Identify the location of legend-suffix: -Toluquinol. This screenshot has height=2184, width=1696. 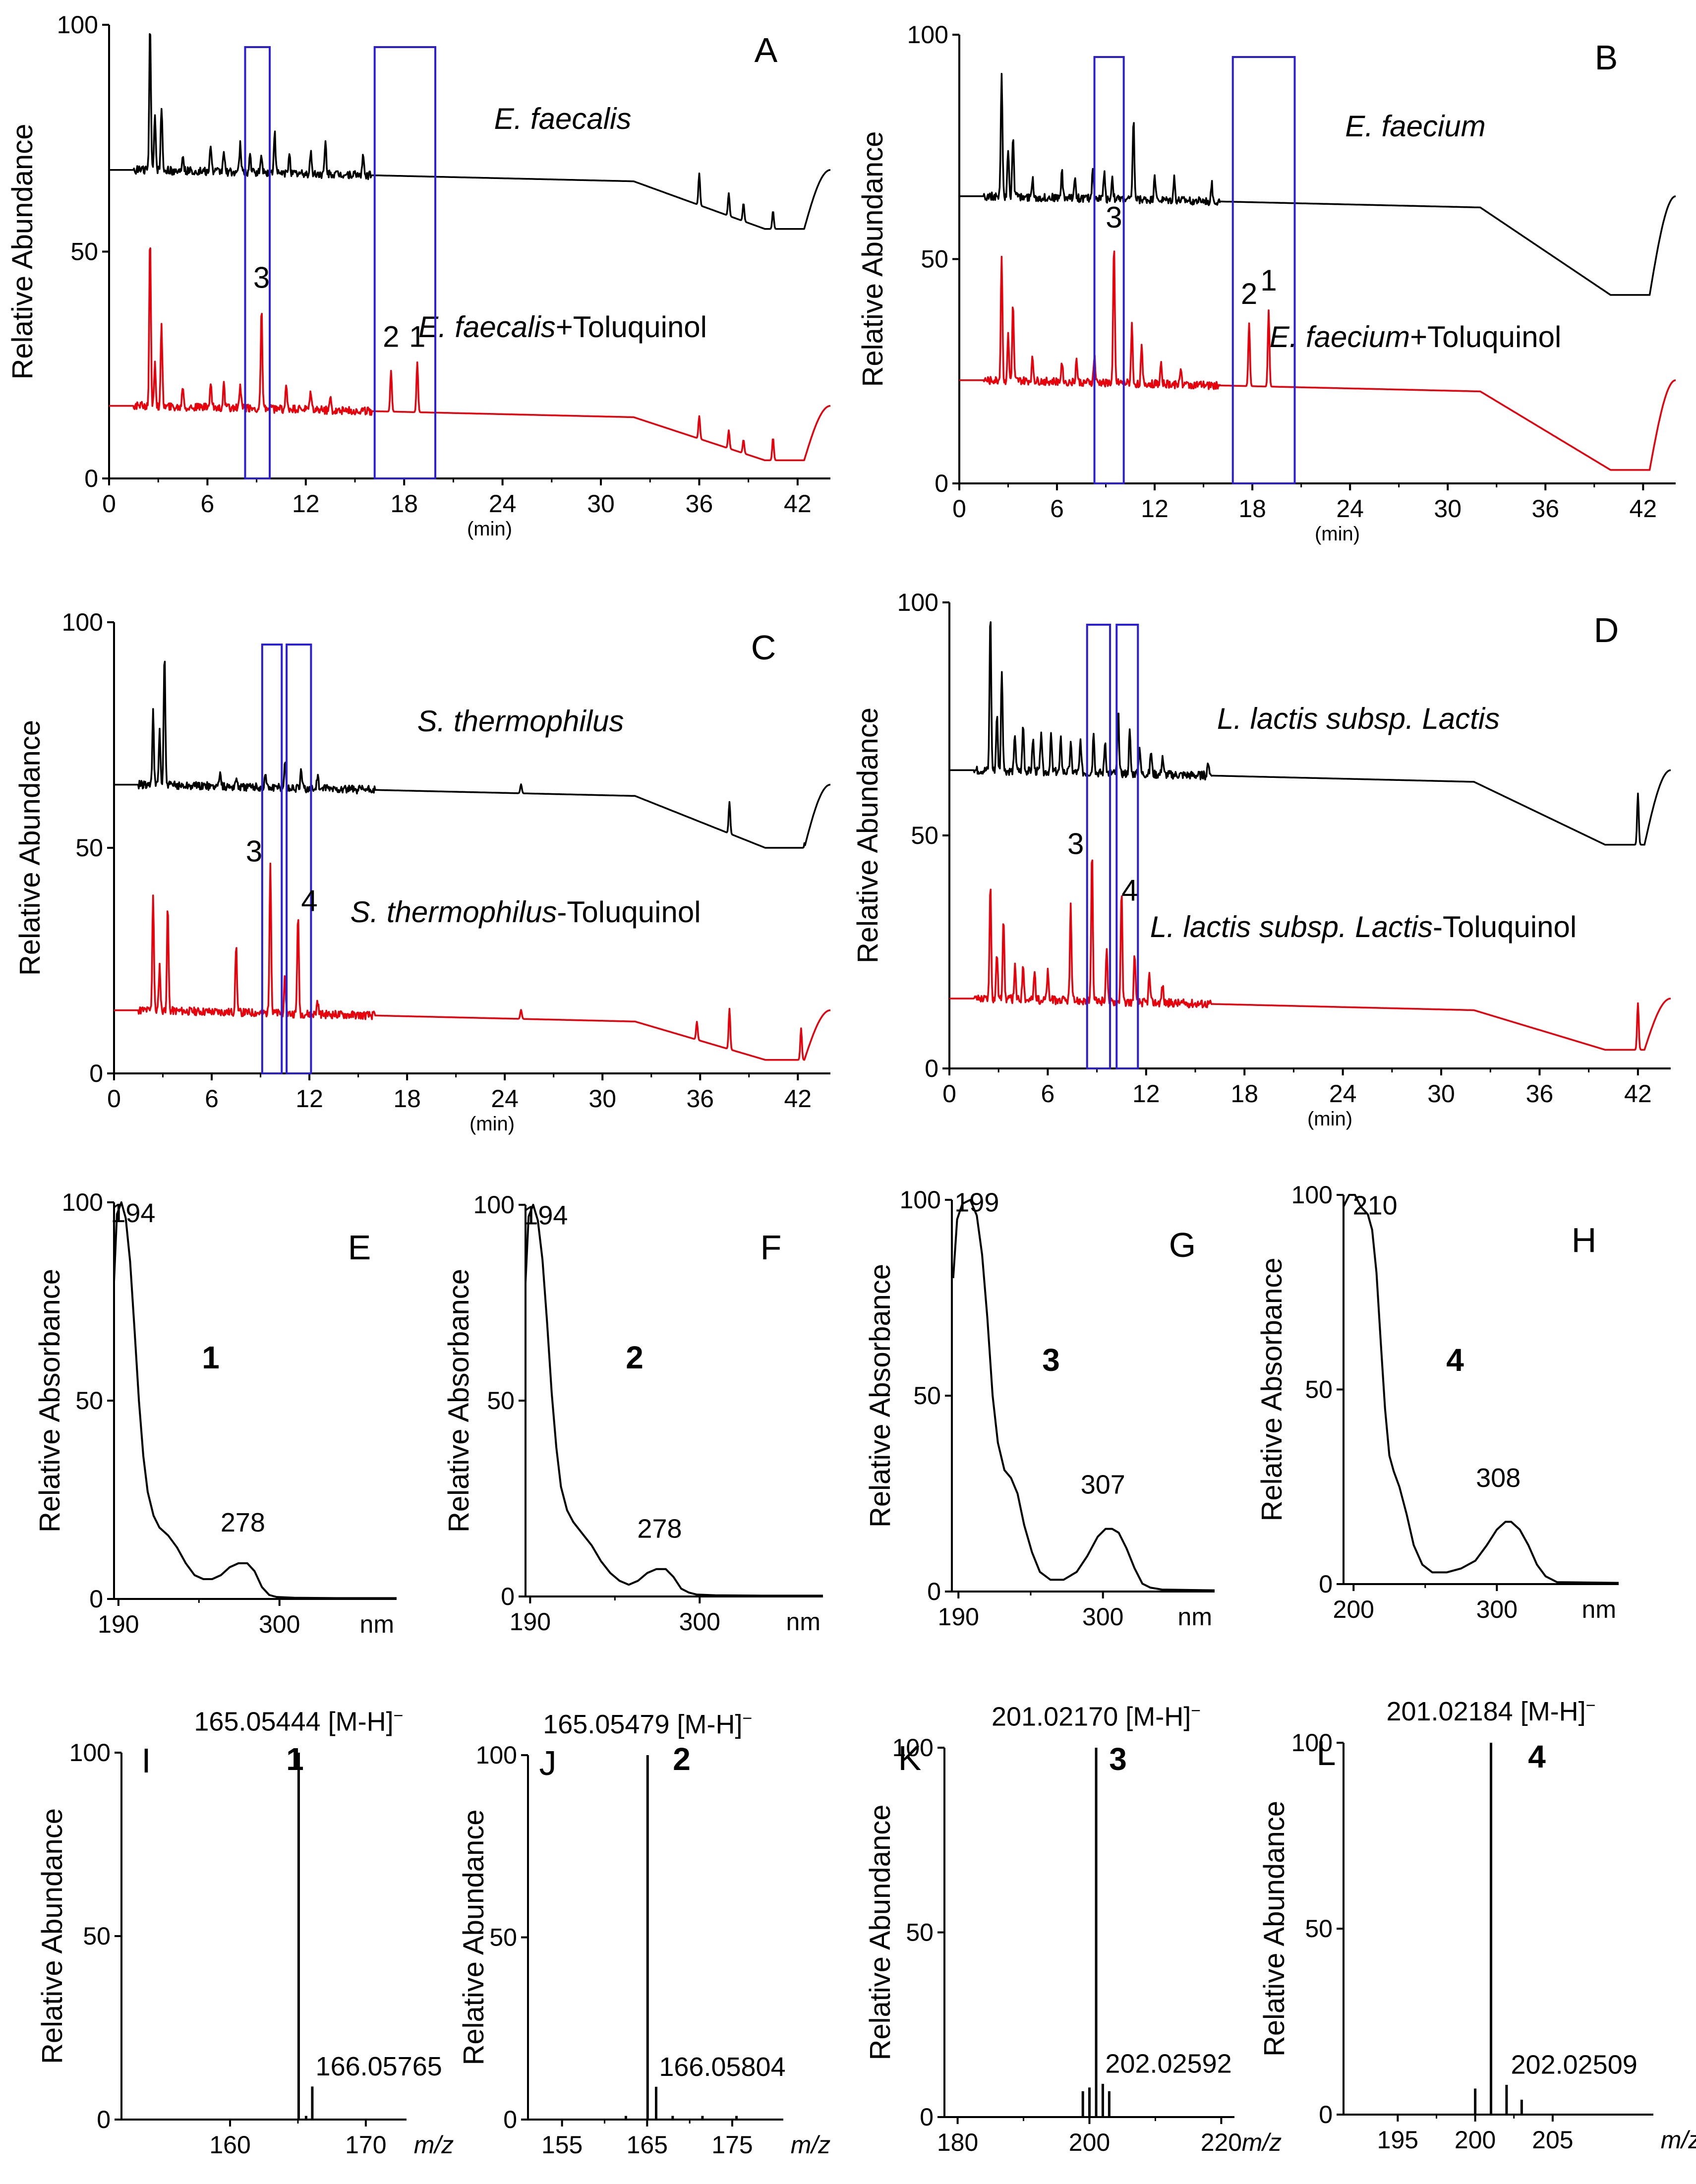
(1505, 927).